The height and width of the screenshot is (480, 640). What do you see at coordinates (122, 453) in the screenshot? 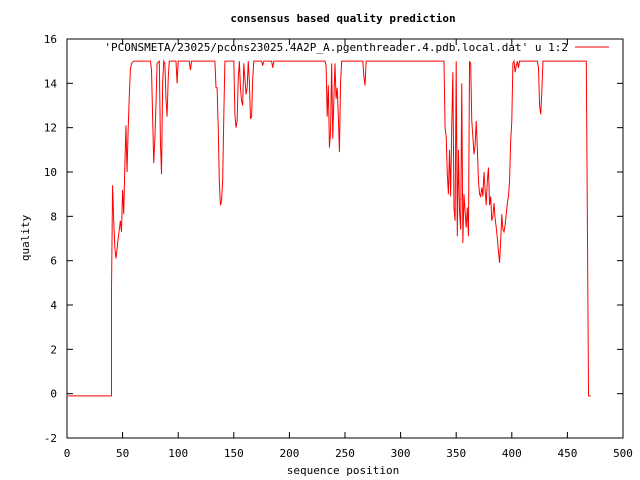
I see `x-tick-label: 50` at bounding box center [122, 453].